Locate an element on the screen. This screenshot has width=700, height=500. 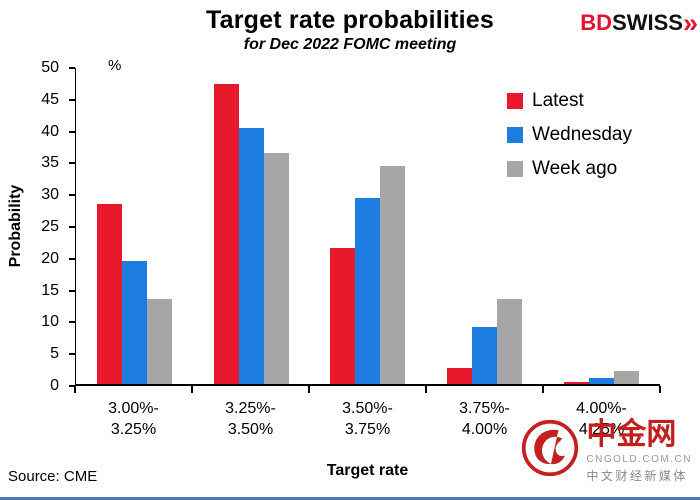
logo-swiss: SWISS is located at coordinates (647, 22).